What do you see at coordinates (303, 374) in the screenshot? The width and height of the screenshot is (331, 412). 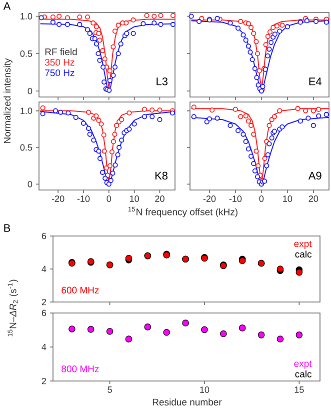 I see `legend-label: calc` at bounding box center [303, 374].